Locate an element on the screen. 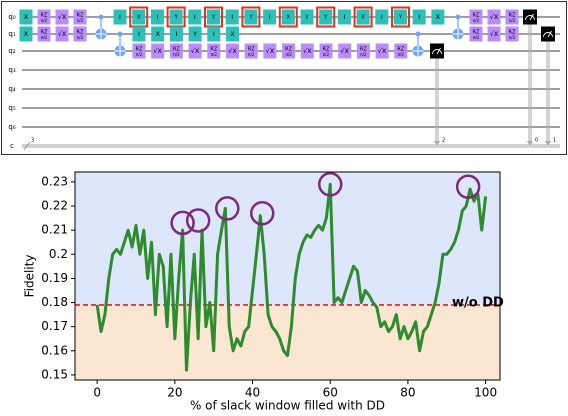 This screenshot has width=568, height=416. baseline-label: w/o DD is located at coordinates (478, 302).